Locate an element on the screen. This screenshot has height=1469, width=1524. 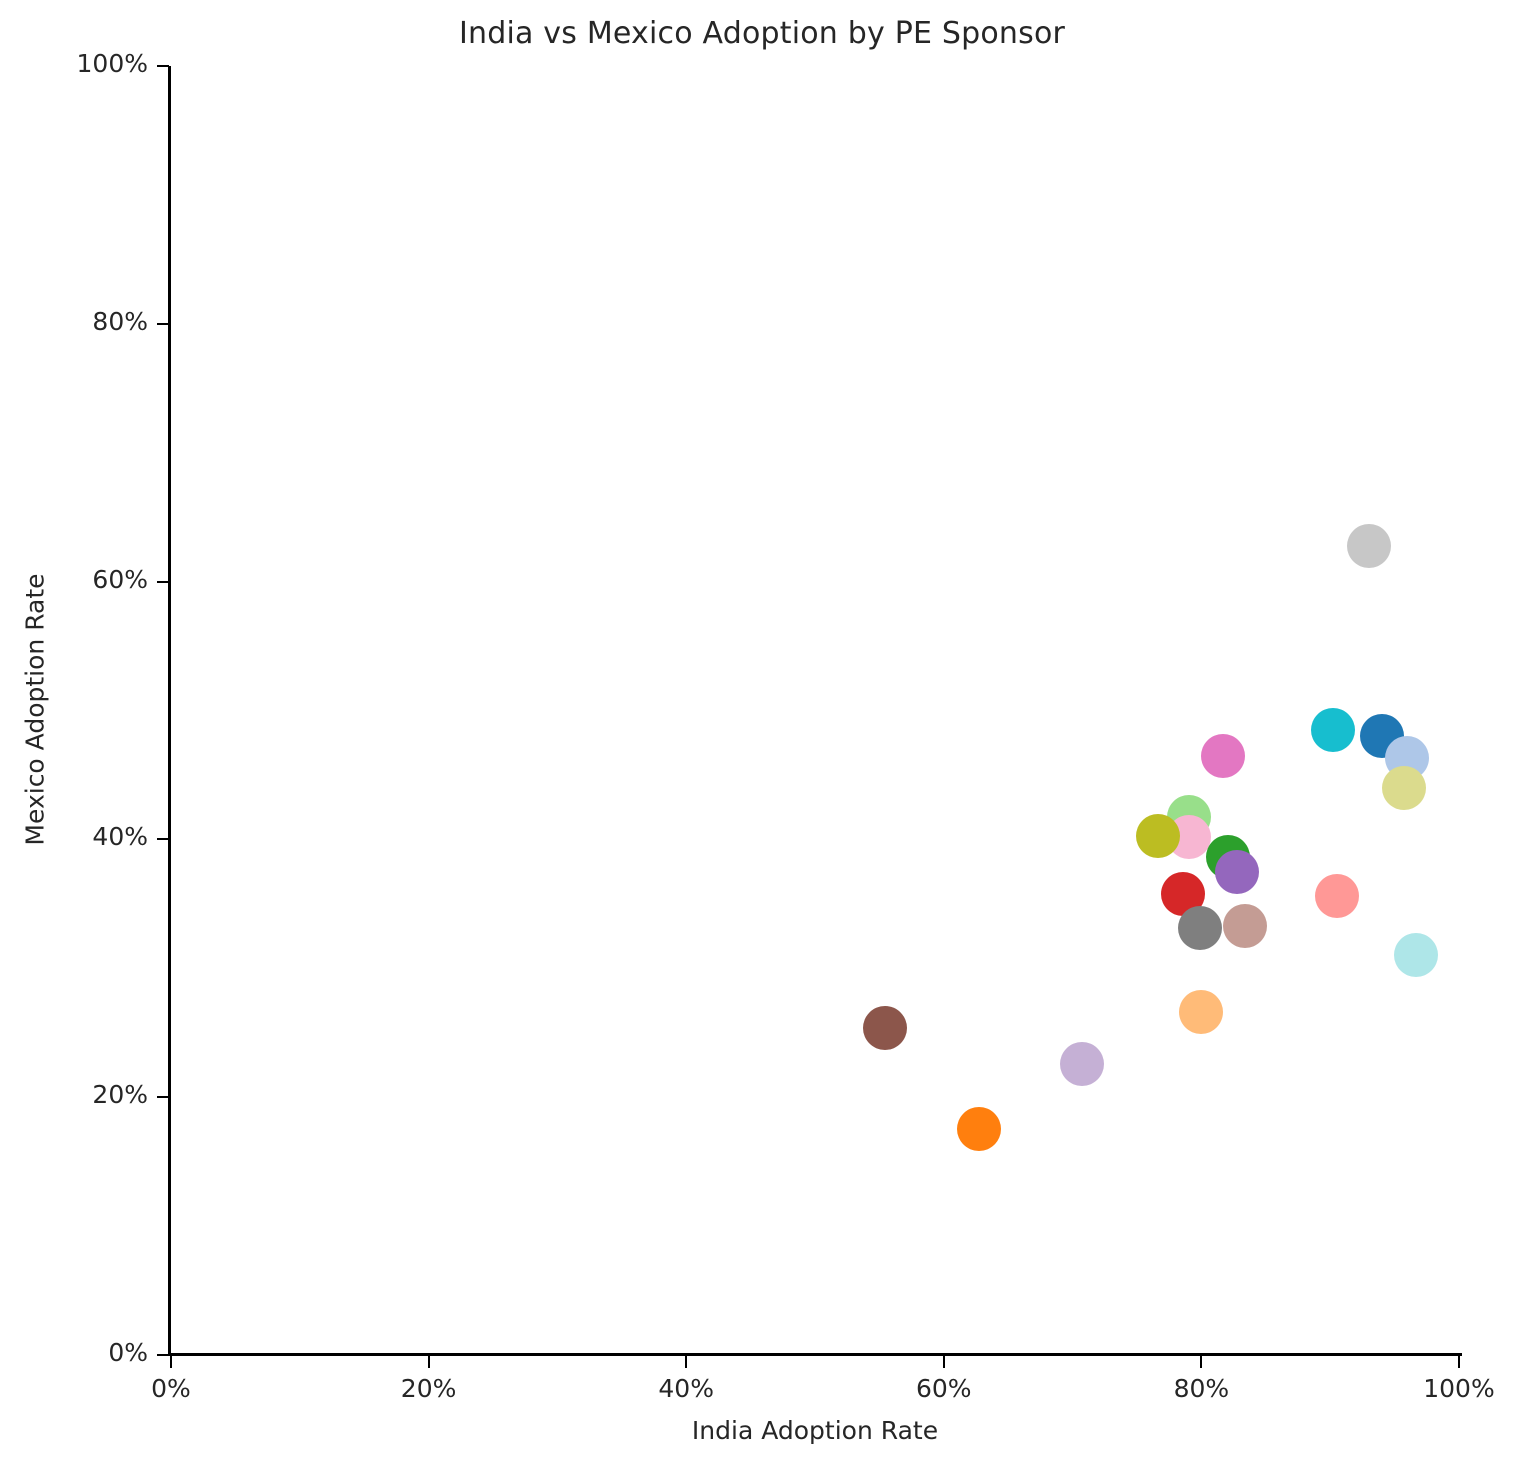
page-title: India vs Mexico Adoption by PE Sponsor is located at coordinates (762, 33).